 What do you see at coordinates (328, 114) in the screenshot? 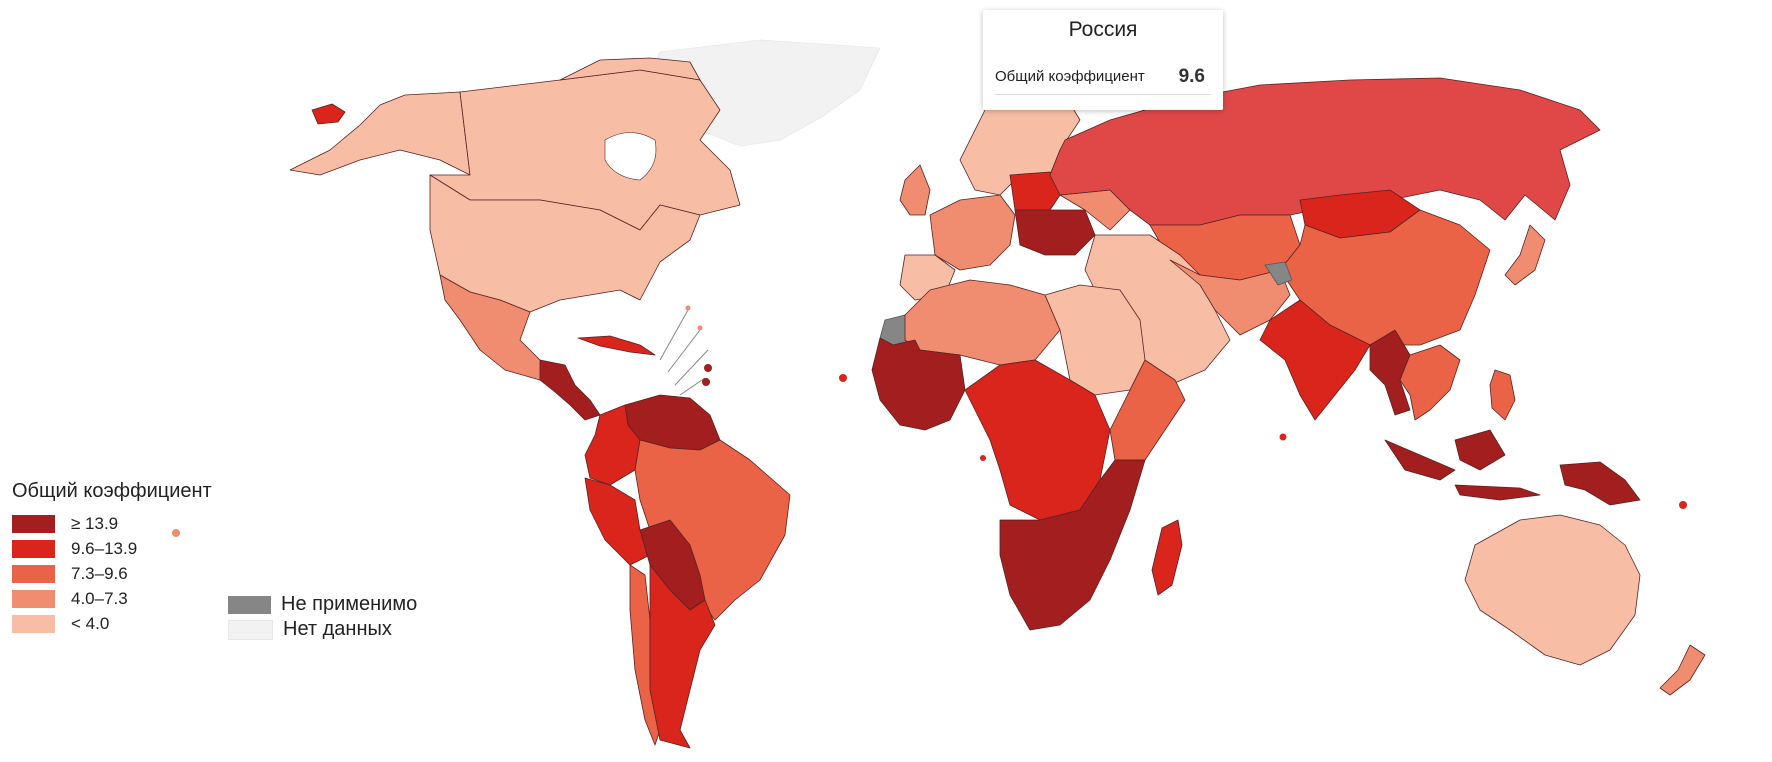
I see `region-iceland` at bounding box center [328, 114].